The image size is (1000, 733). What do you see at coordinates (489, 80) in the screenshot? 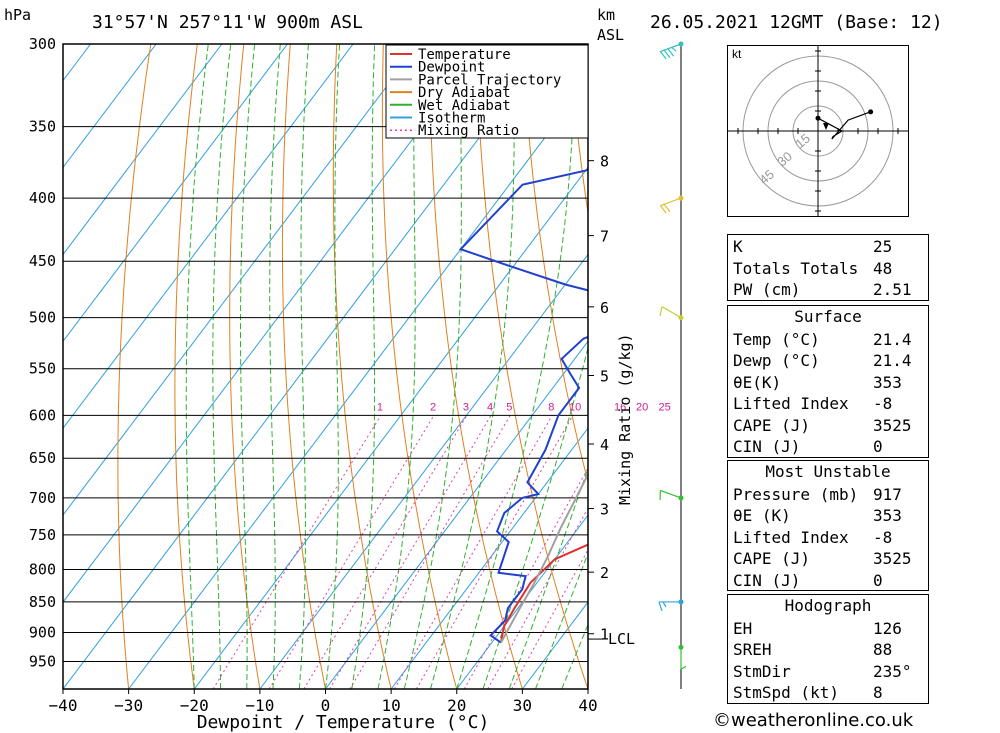
I see `legend-label: Parcel Trajectory` at bounding box center [489, 80].